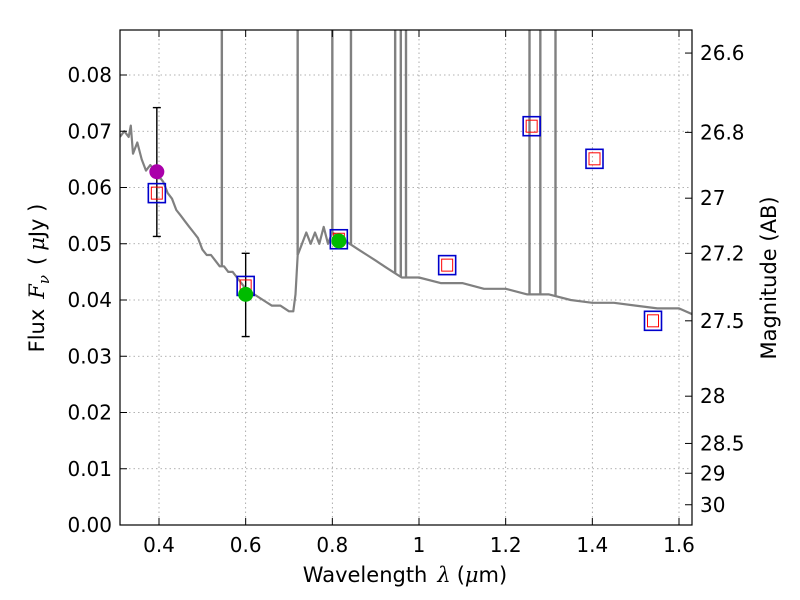  I want to click on y2-axis-ticks: 26.6 26.8 27 27.2 27.5 28 28.5 29 30, so click(715, 279).